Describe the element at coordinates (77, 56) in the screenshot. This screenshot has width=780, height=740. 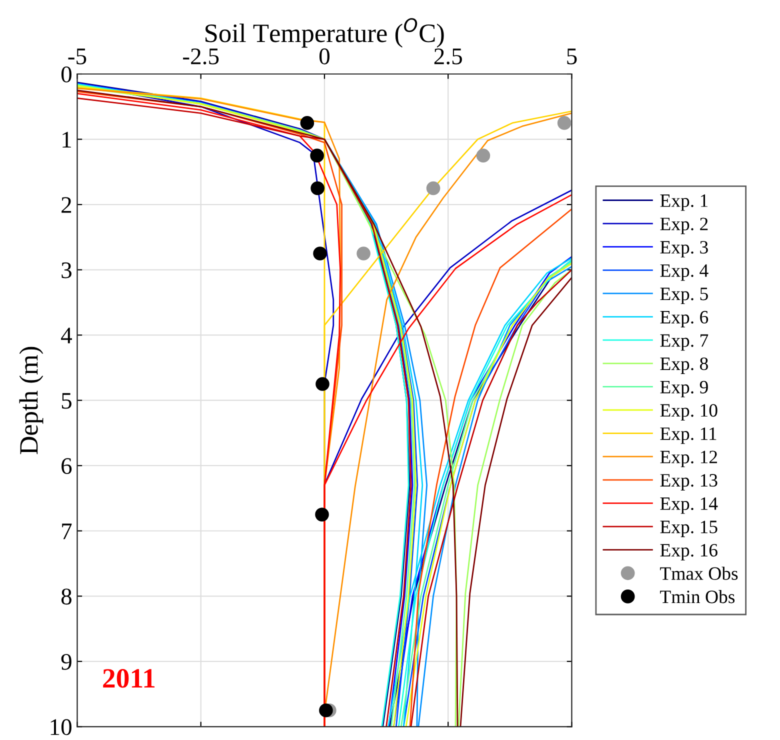
I see `x-tick-label: -5` at that location.